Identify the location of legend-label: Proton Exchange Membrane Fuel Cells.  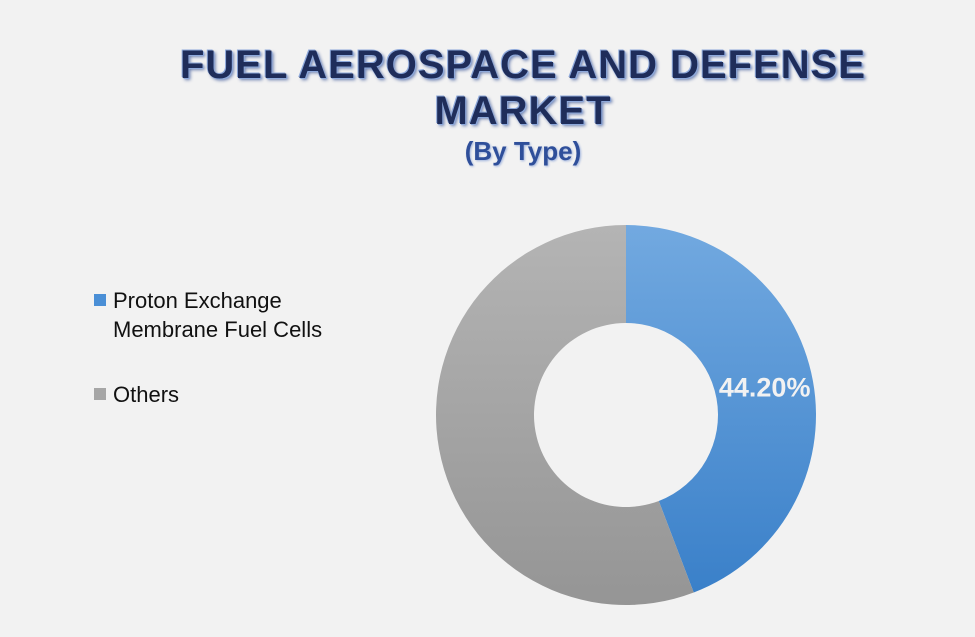
(218, 315).